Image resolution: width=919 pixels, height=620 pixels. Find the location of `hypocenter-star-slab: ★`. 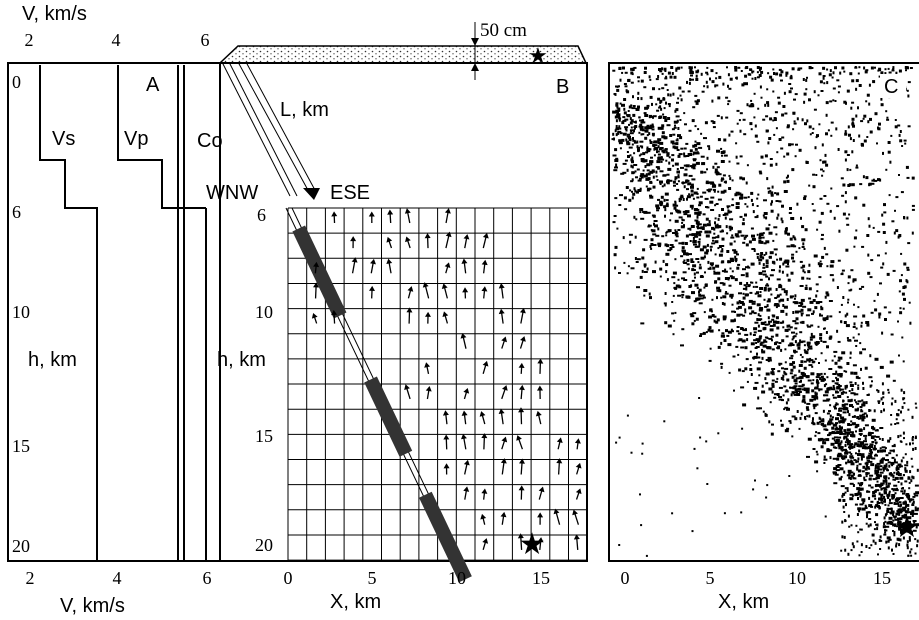

hypocenter-star-slab: ★ is located at coordinates (538, 56).